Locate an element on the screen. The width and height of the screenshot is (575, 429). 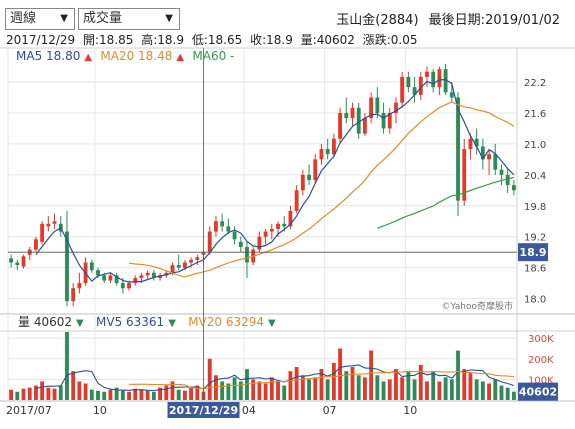
close-label: 收: is located at coordinates (258, 40).